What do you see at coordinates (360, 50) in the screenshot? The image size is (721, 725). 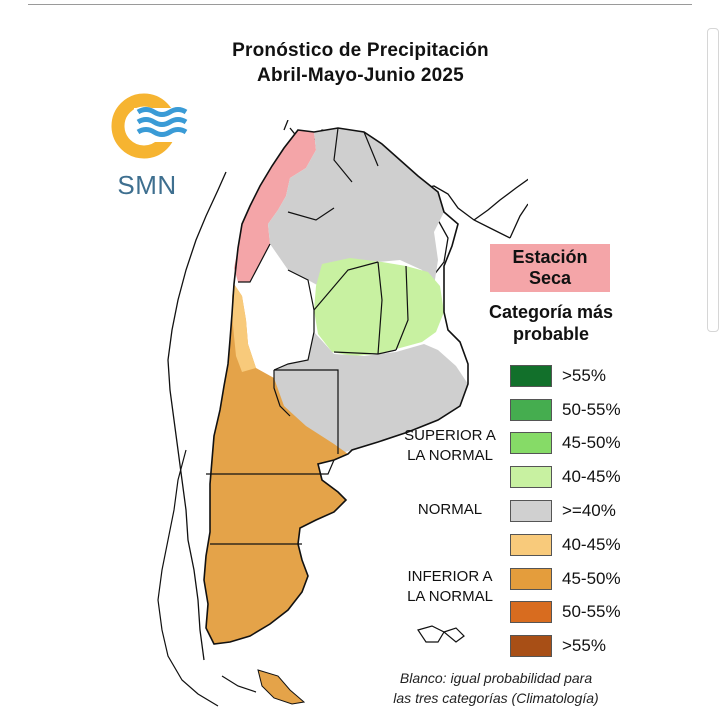 I see `map-title: Pronóstico de Precipitación` at bounding box center [360, 50].